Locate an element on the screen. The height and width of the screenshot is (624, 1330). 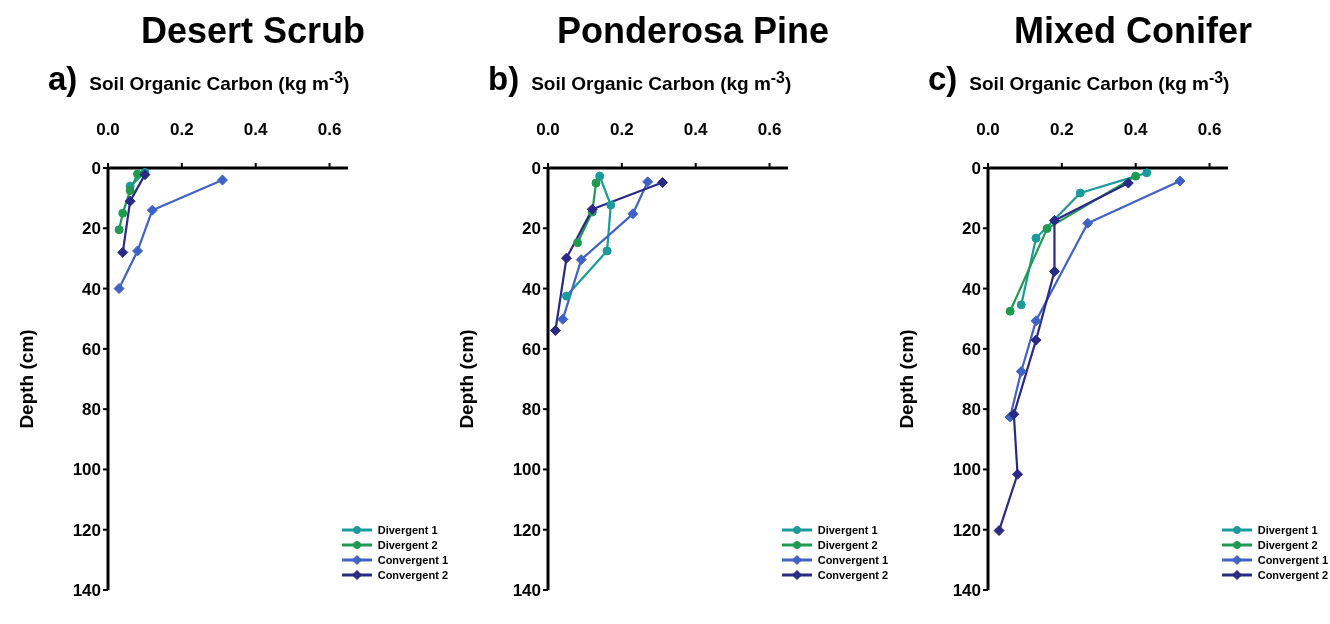
chart-title: Mixed Conifer is located at coordinates (1133, 31).